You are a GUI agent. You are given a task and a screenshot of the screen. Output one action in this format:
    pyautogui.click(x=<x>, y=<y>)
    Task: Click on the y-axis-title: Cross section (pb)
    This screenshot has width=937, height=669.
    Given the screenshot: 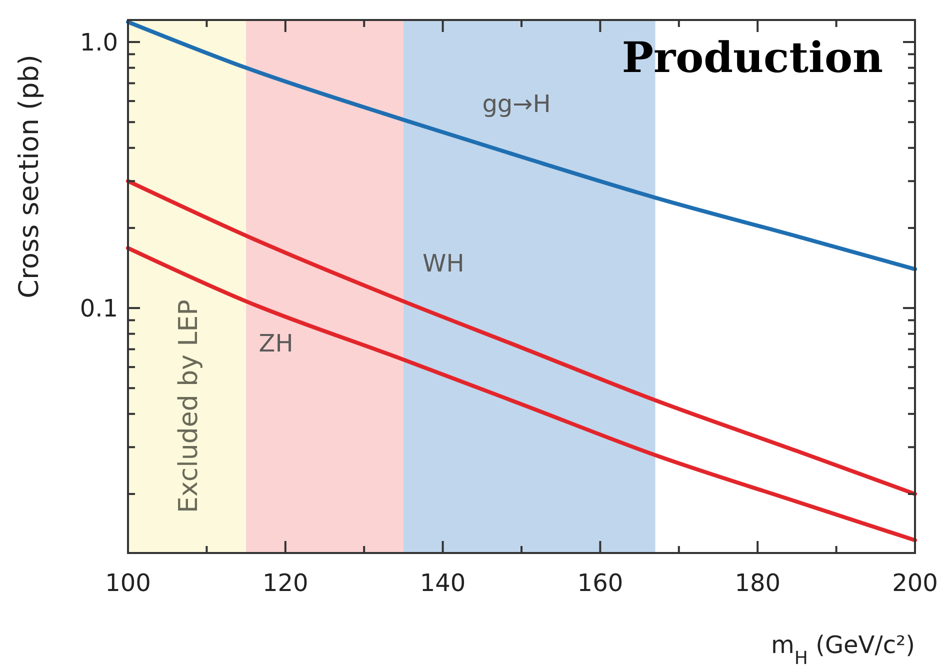 What is the action you would take?
    pyautogui.click(x=29, y=176)
    